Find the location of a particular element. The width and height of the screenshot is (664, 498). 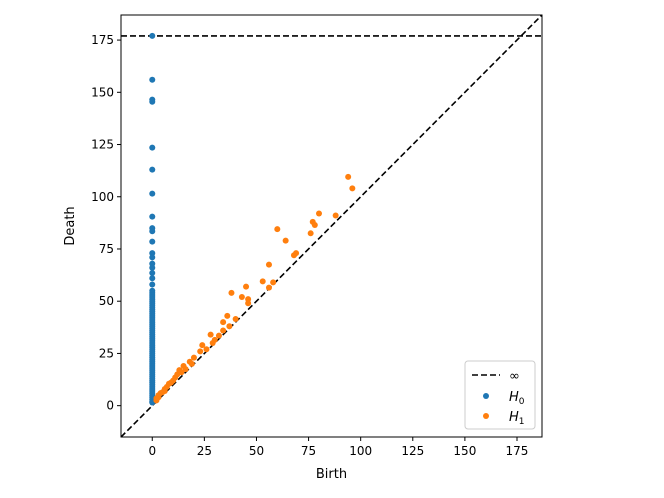

x-tick-label: 50 is located at coordinates (256, 451).